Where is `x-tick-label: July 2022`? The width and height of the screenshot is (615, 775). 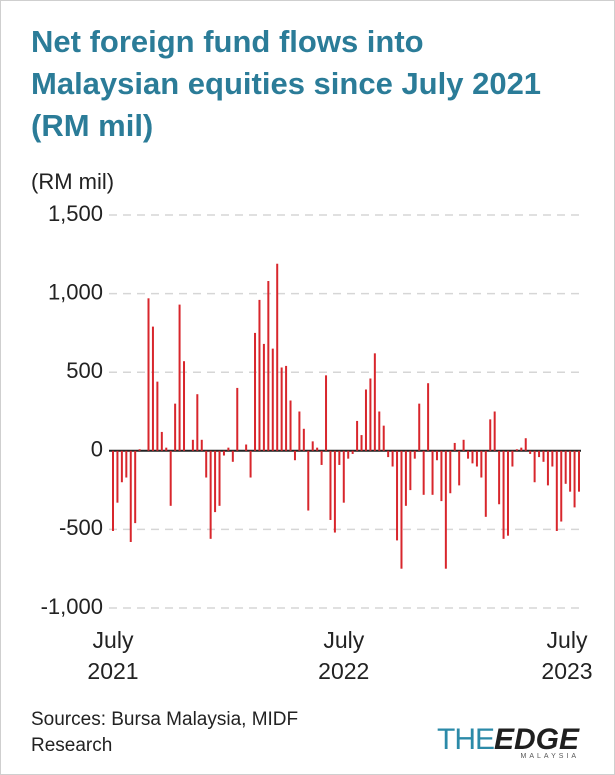 x-tick-label: July 2022 is located at coordinates (344, 655).